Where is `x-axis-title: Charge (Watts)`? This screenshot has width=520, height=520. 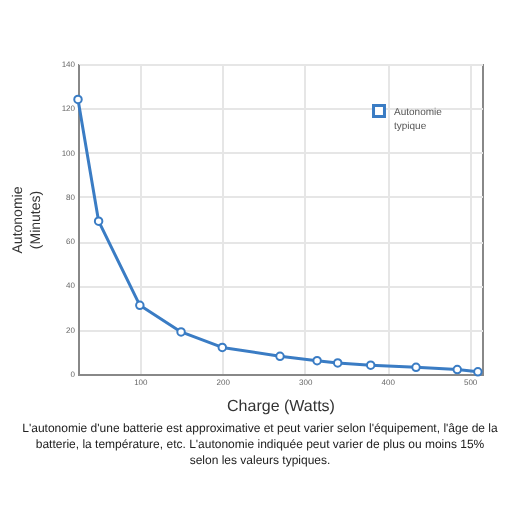
x-axis-title: Charge (Watts) is located at coordinates (281, 406).